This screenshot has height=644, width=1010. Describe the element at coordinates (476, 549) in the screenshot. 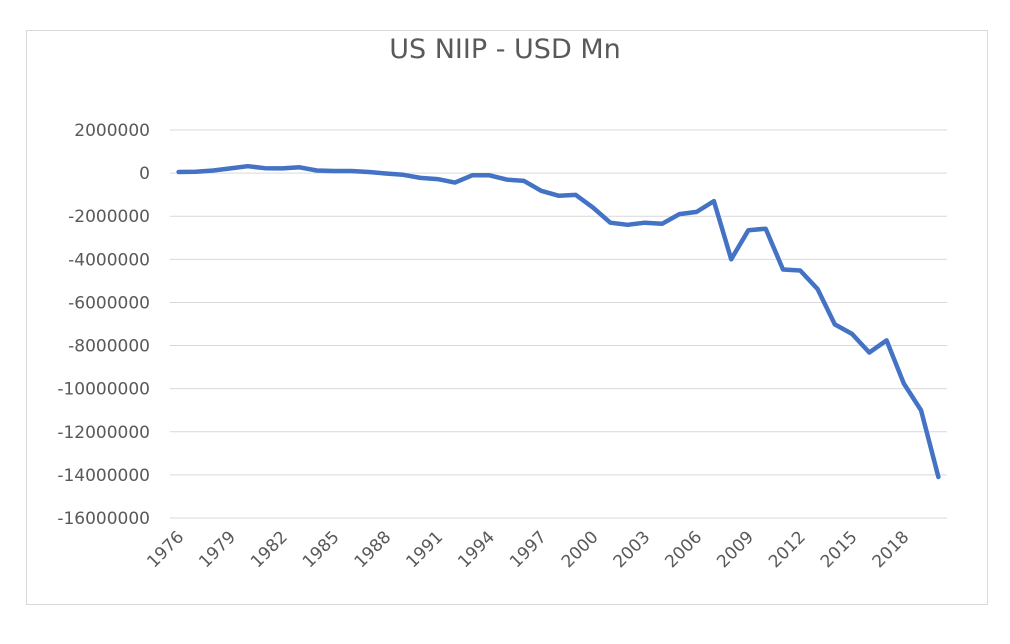

I see `x-tick-label: 1994` at that location.